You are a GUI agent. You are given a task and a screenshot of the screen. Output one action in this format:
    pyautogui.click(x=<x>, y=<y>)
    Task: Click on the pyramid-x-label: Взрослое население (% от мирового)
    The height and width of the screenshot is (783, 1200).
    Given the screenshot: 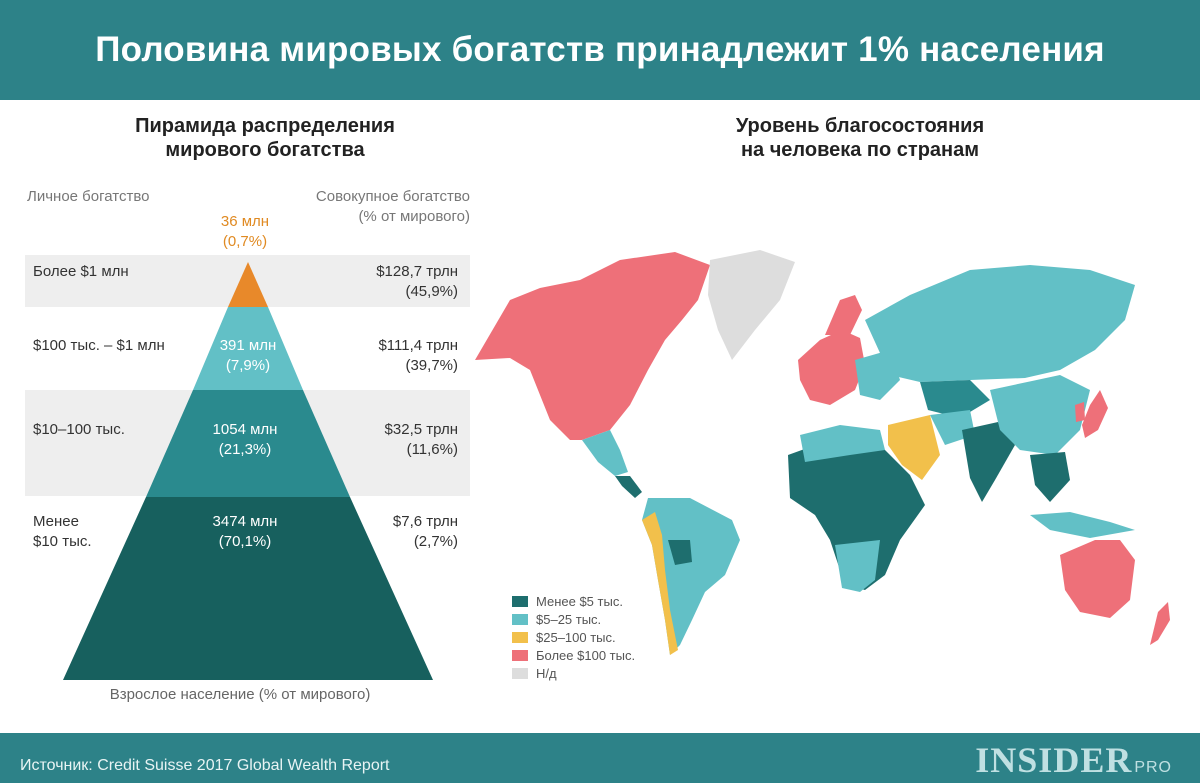 What is the action you would take?
    pyautogui.click(x=240, y=694)
    